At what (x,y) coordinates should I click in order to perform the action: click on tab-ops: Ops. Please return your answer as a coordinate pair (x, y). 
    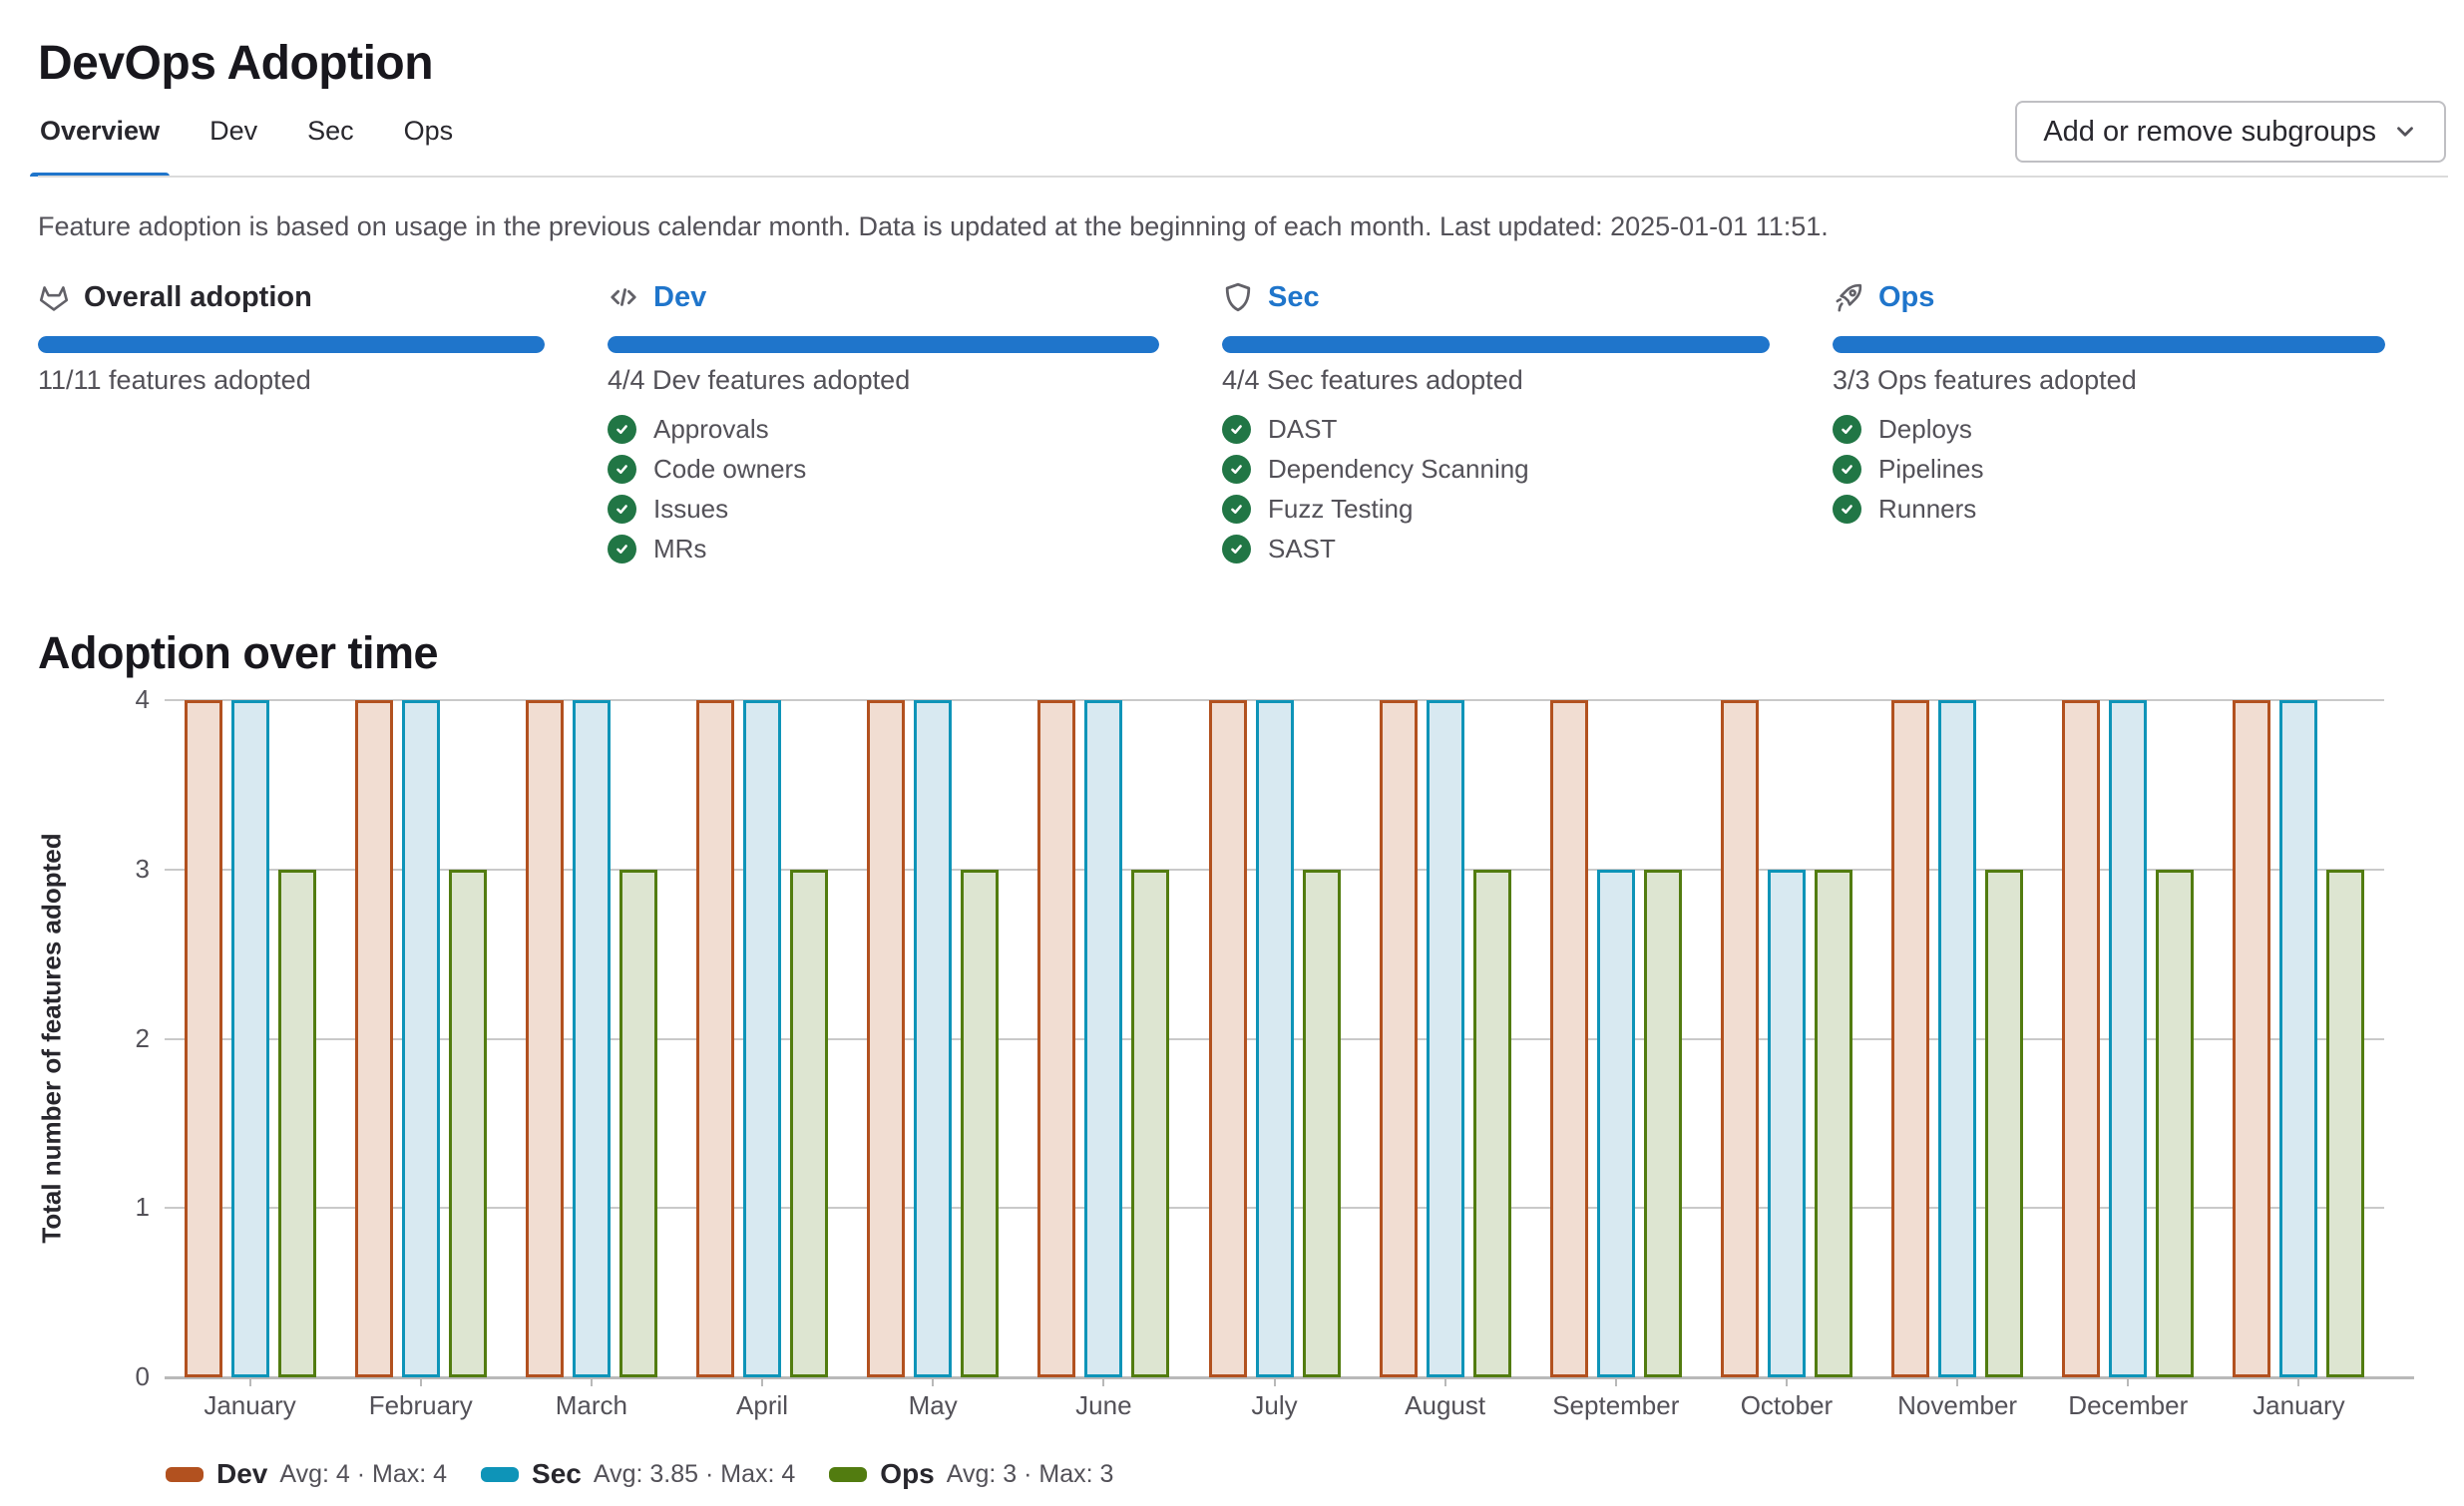
    Looking at the image, I should click on (428, 131).